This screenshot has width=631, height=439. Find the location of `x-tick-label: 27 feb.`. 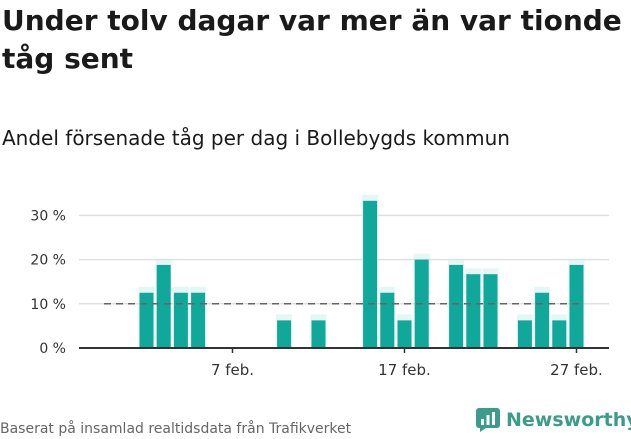

x-tick-label: 27 feb. is located at coordinates (576, 370).